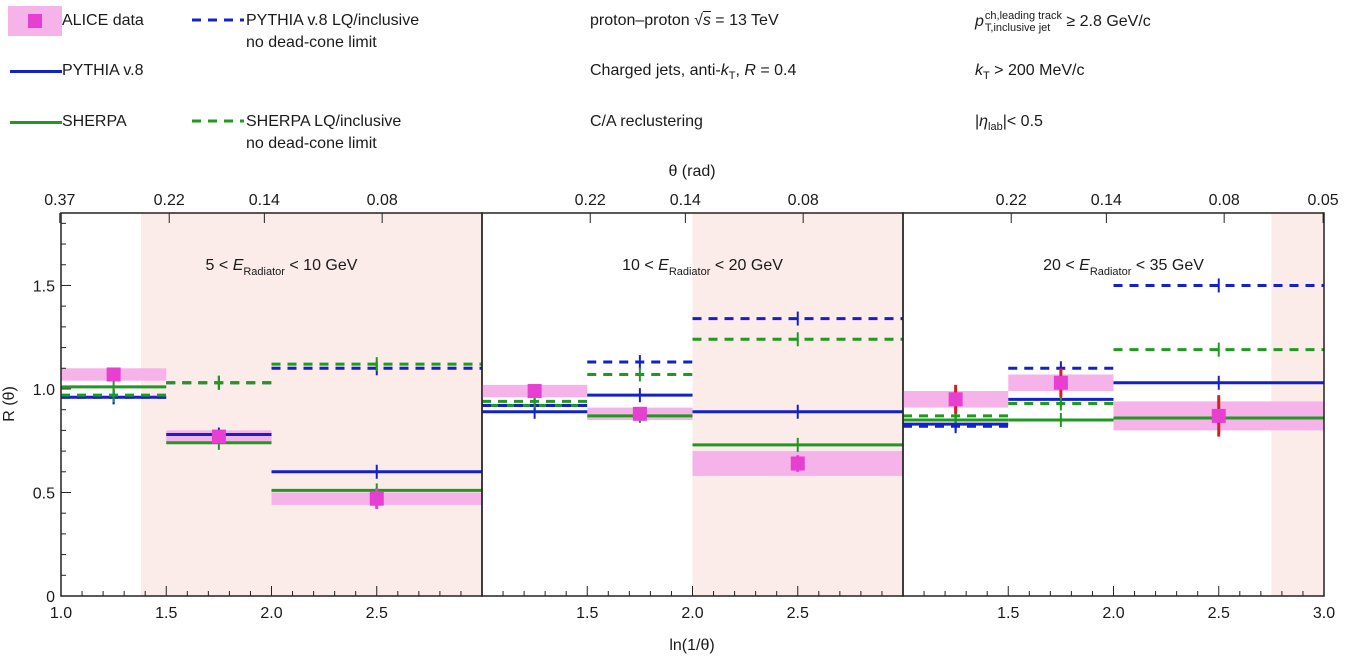 The image size is (1364, 663). What do you see at coordinates (311, 42) in the screenshot?
I see `pythia-lq-legend-label-2: no dead-cone limit` at bounding box center [311, 42].